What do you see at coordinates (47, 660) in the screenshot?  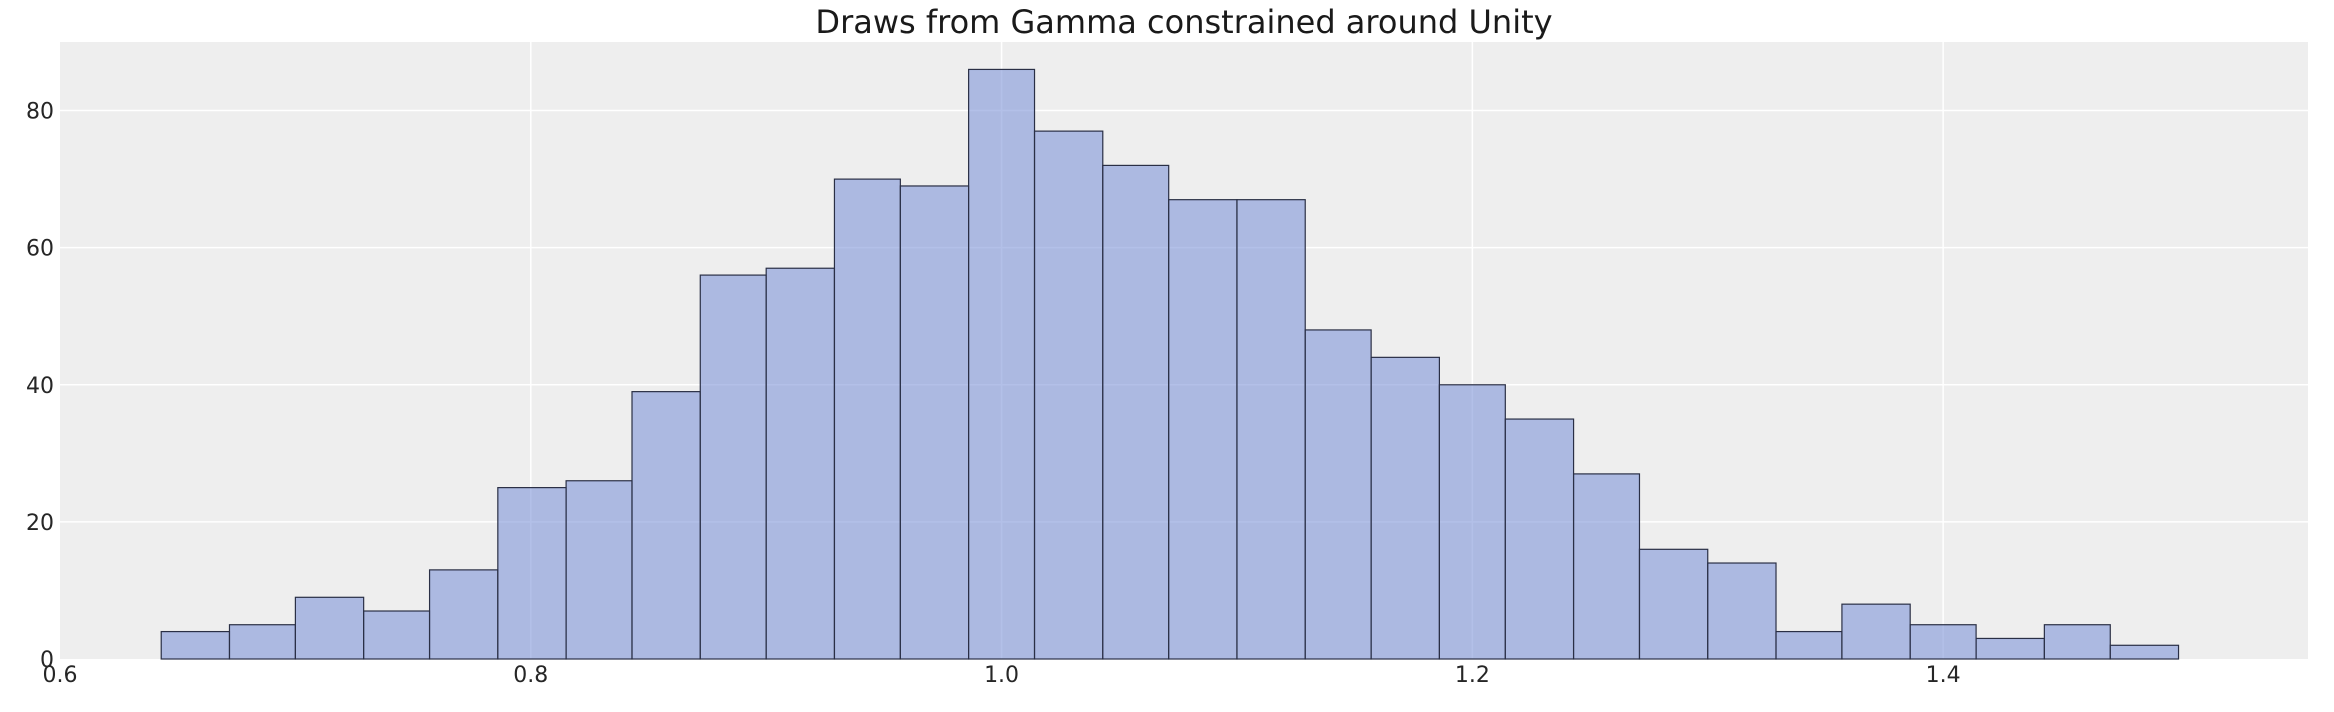 I see `y-tick-label: 0` at bounding box center [47, 660].